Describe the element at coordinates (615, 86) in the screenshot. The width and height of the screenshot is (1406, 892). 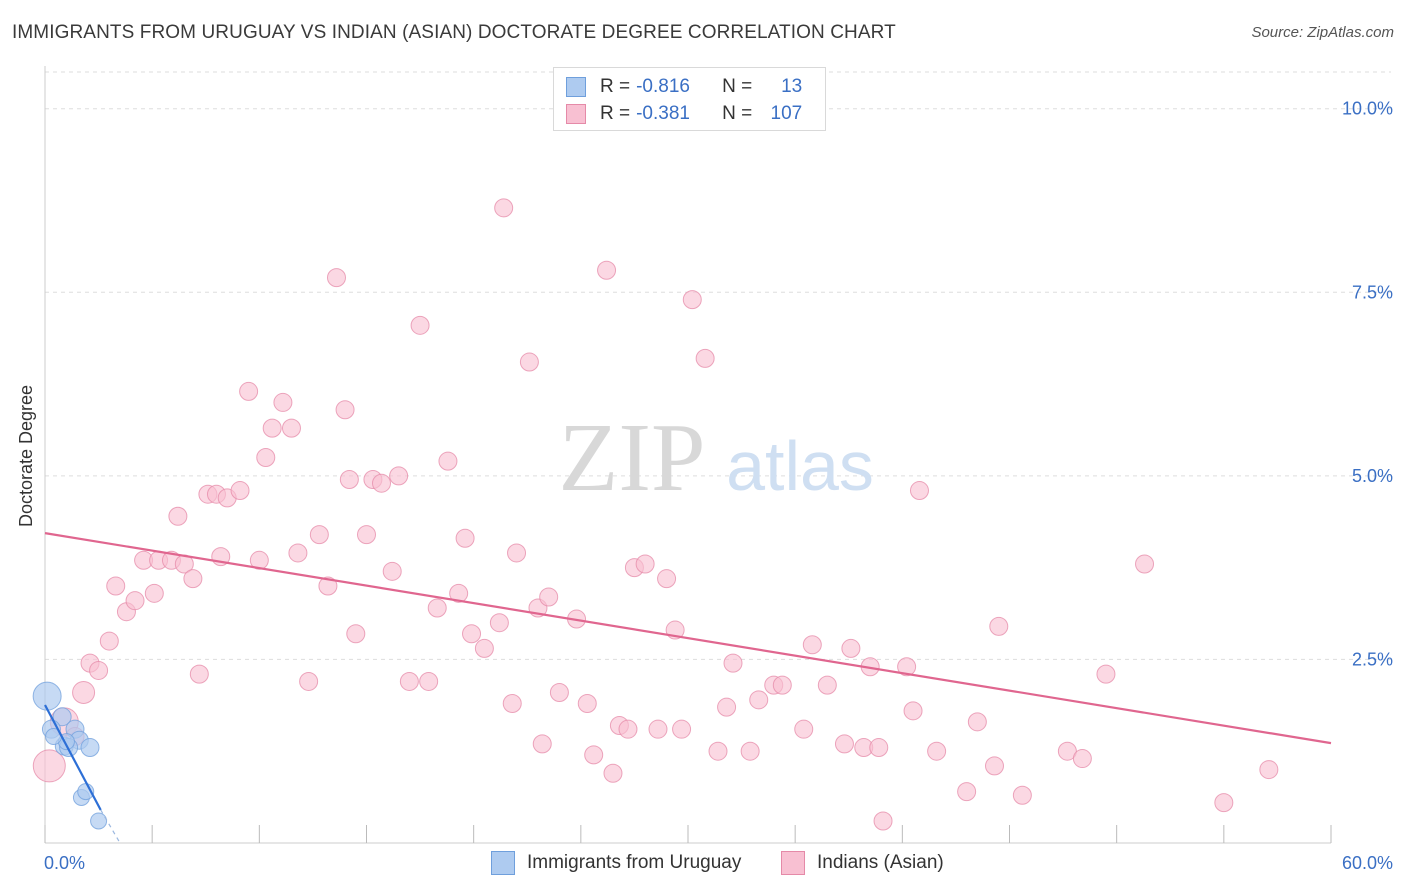
I see `legend-r-label: R =` at that location.